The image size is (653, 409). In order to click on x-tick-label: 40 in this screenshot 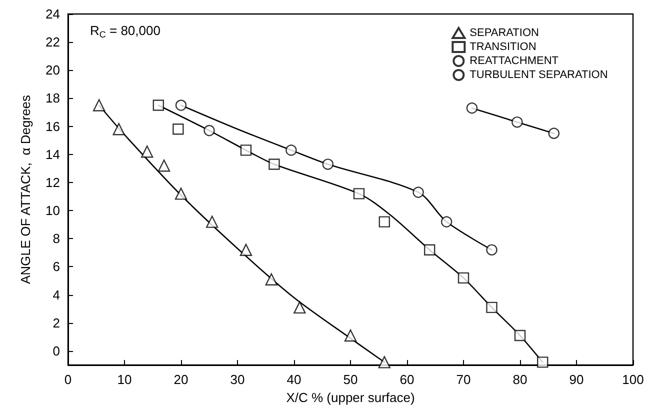, I will do `click(294, 379)`.